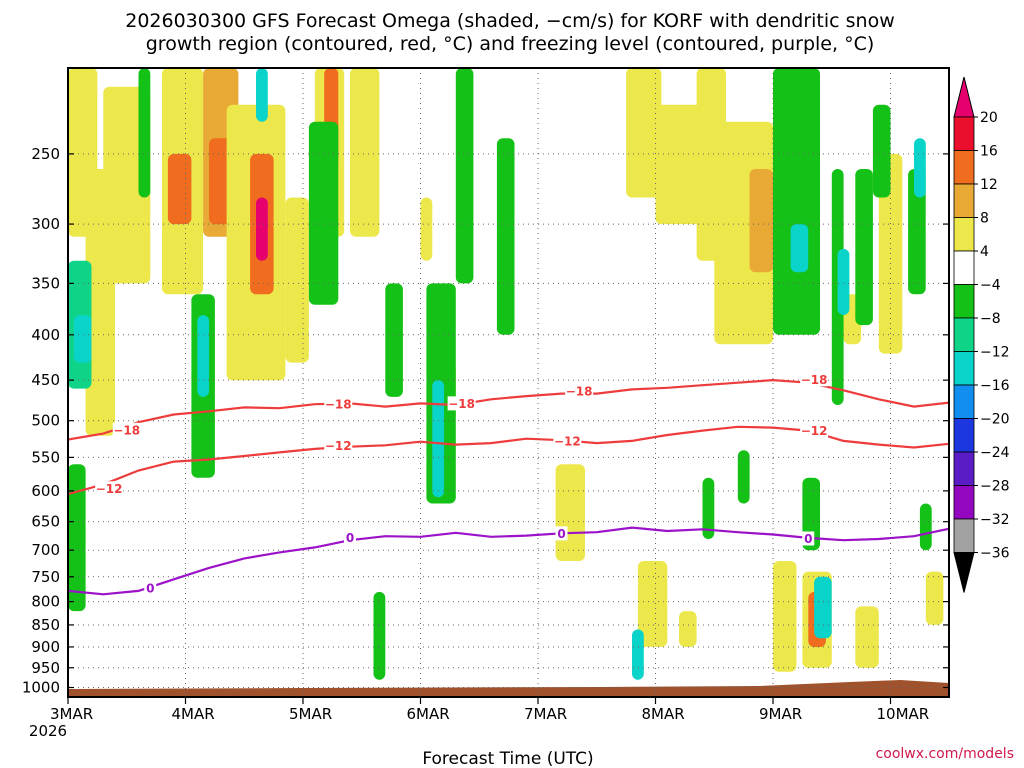 The image size is (1024, 768). What do you see at coordinates (989, 185) in the screenshot?
I see `colorbar-label-2: 12` at bounding box center [989, 185].